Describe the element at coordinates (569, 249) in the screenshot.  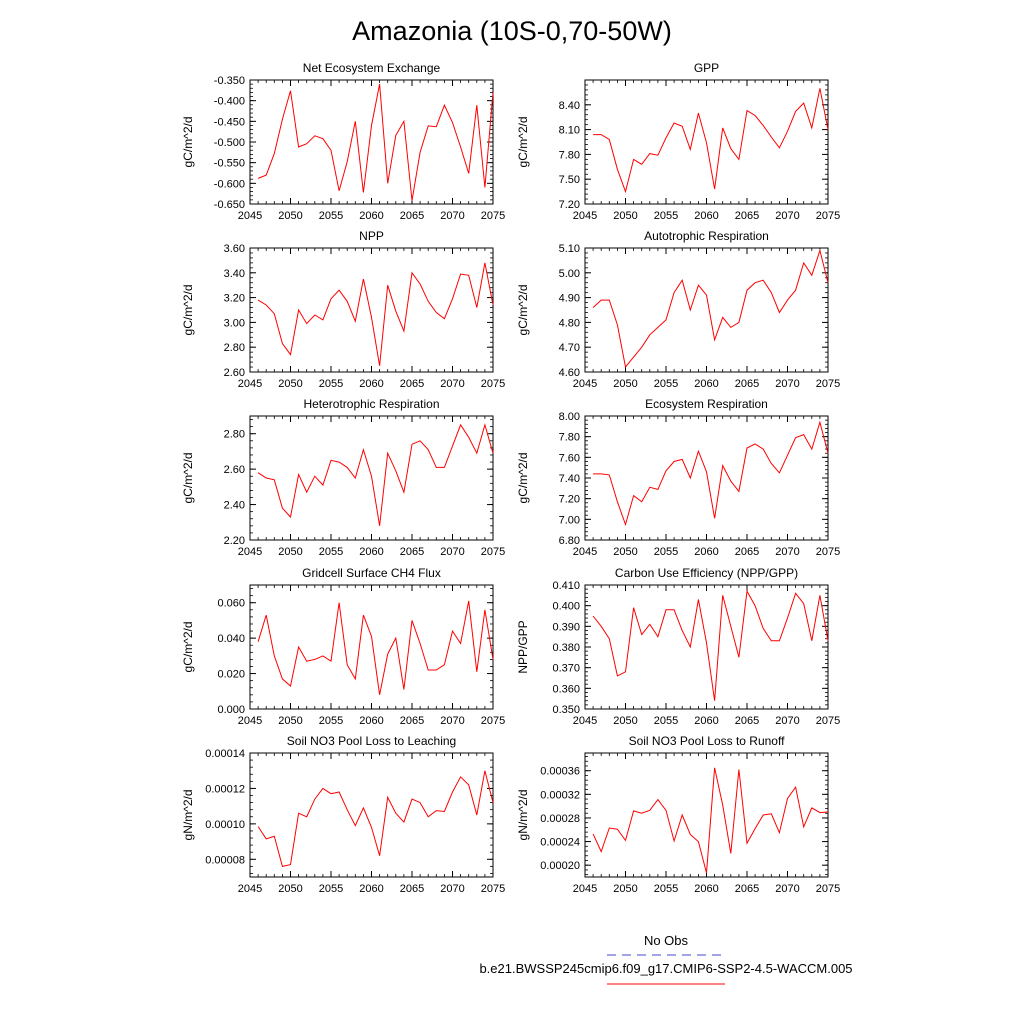
I see `y-tick-label: 5.10` at that location.